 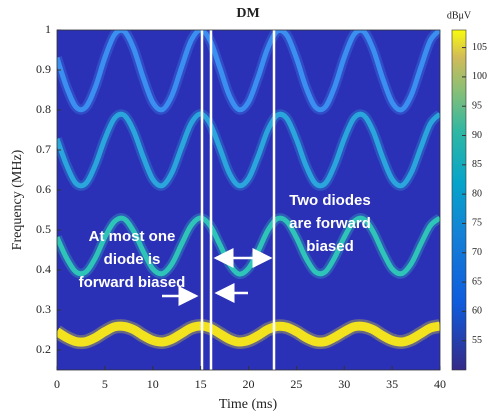 What do you see at coordinates (296, 384) in the screenshot?
I see `x-tick-label: 25` at bounding box center [296, 384].